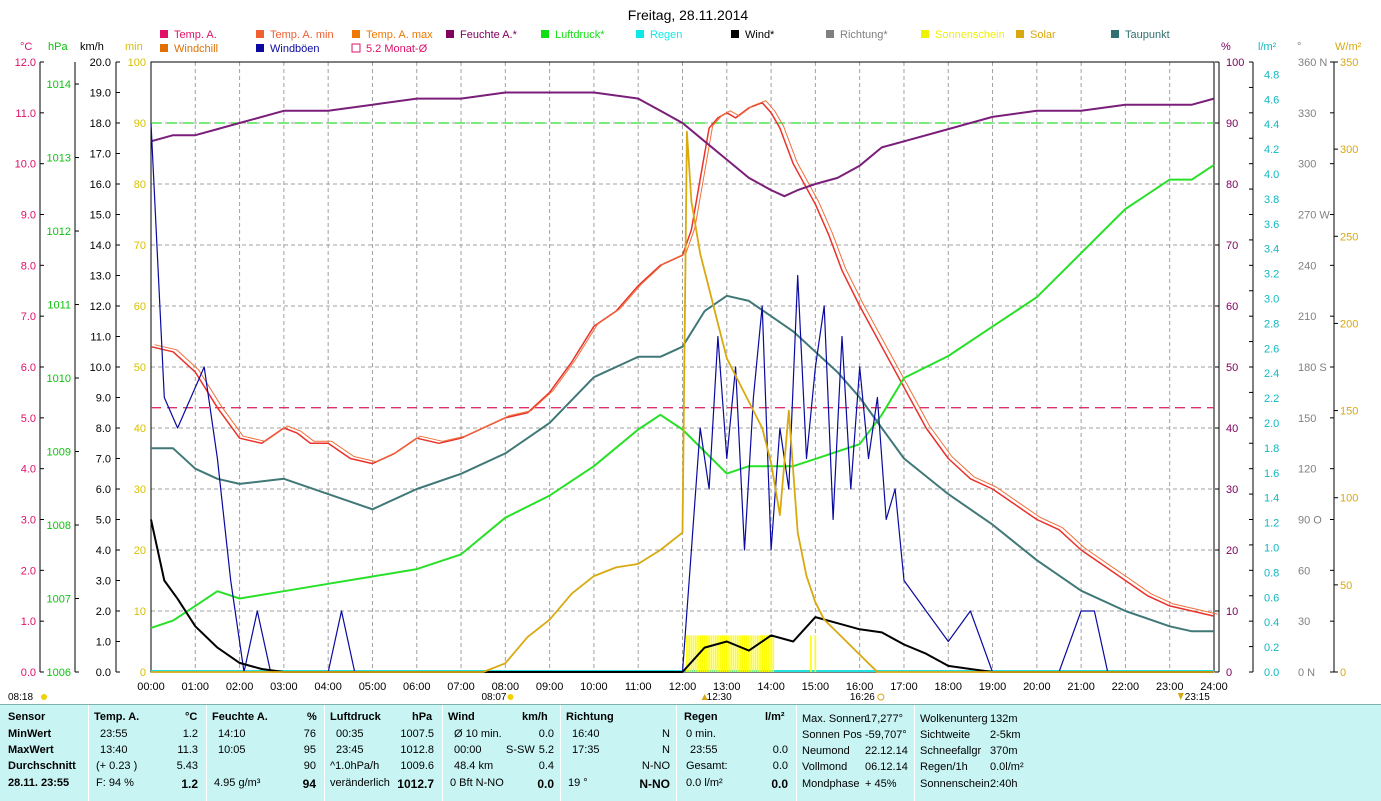 The image size is (1381, 801). Describe the element at coordinates (701, 734) in the screenshot. I see `rain-duration: 0 min.` at that location.